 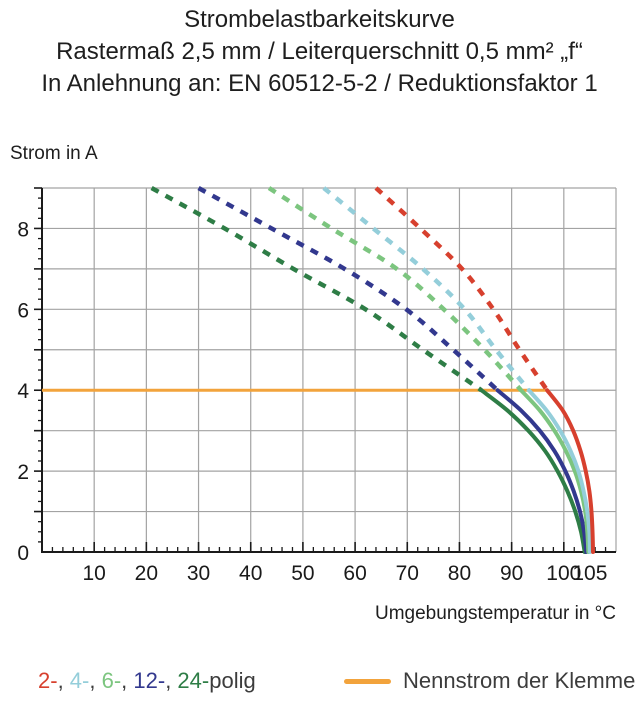 I want to click on y-tick-label-4: 4, so click(x=23, y=391).